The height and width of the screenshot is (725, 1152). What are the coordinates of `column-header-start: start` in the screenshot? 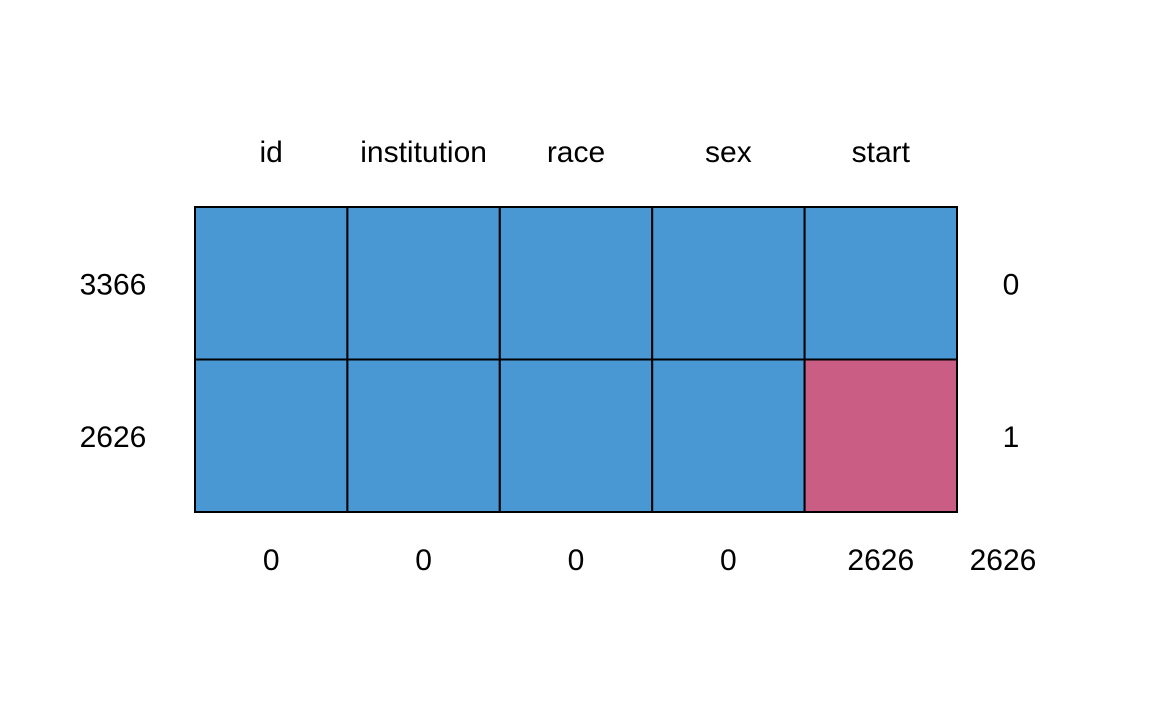 It's located at (881, 152).